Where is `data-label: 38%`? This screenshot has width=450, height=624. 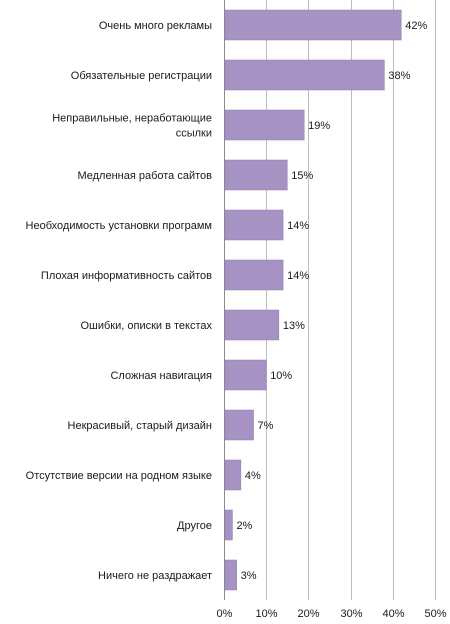 data-label: 38% is located at coordinates (399, 76).